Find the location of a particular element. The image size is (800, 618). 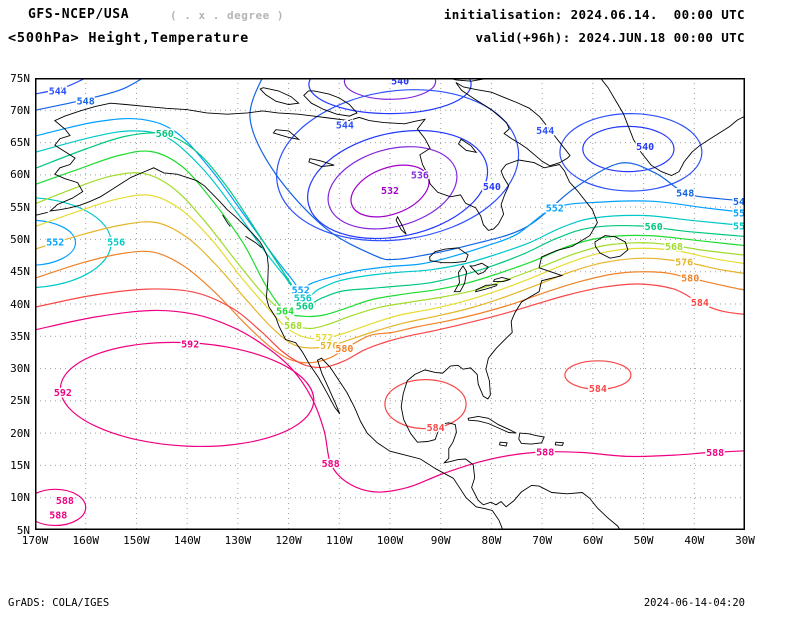

contour-label: 580 is located at coordinates (690, 279).